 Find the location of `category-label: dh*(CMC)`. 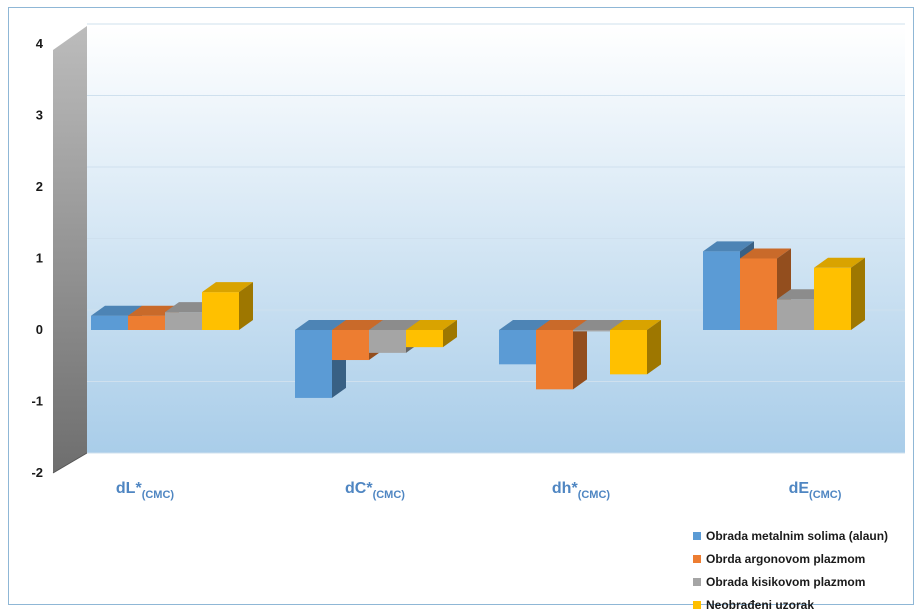

category-label: dh*(CMC) is located at coordinates (581, 490).